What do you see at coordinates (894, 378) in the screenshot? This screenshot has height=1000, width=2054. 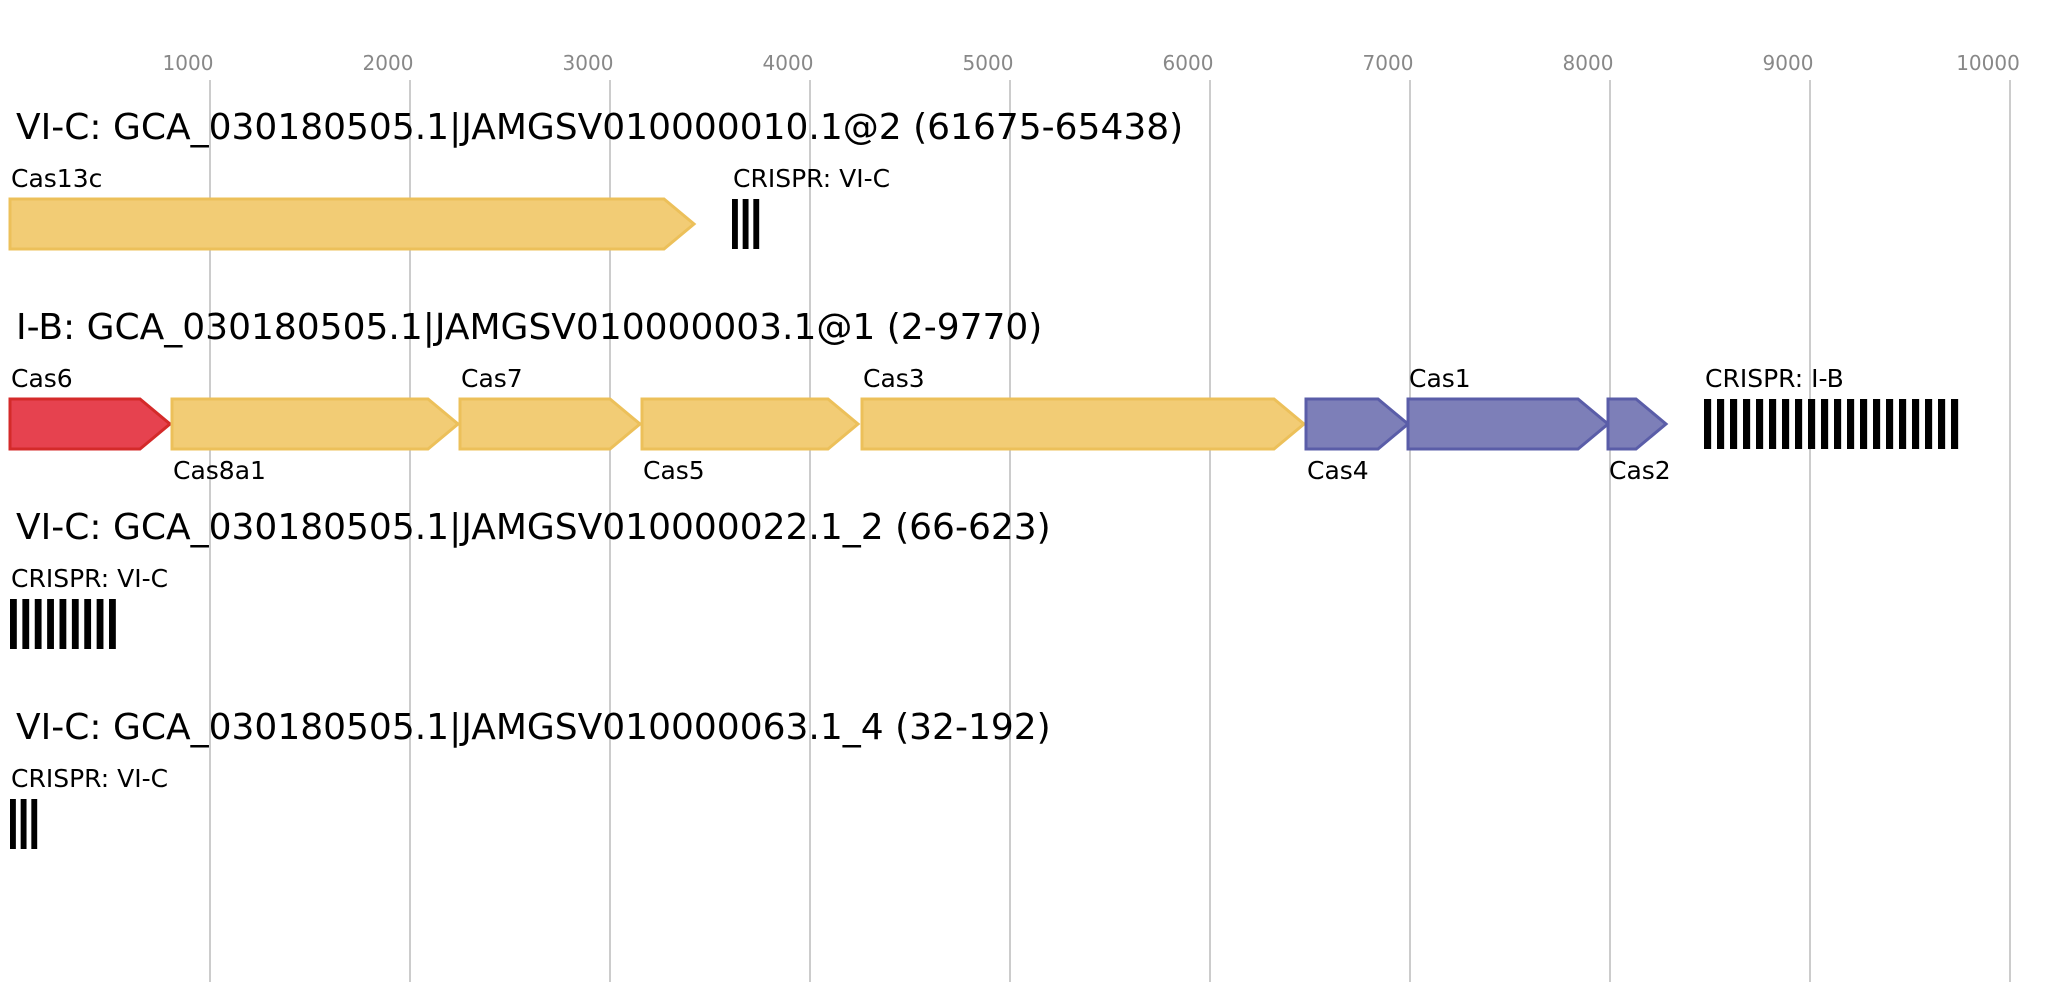 I see `gene-label: Cas3` at bounding box center [894, 378].